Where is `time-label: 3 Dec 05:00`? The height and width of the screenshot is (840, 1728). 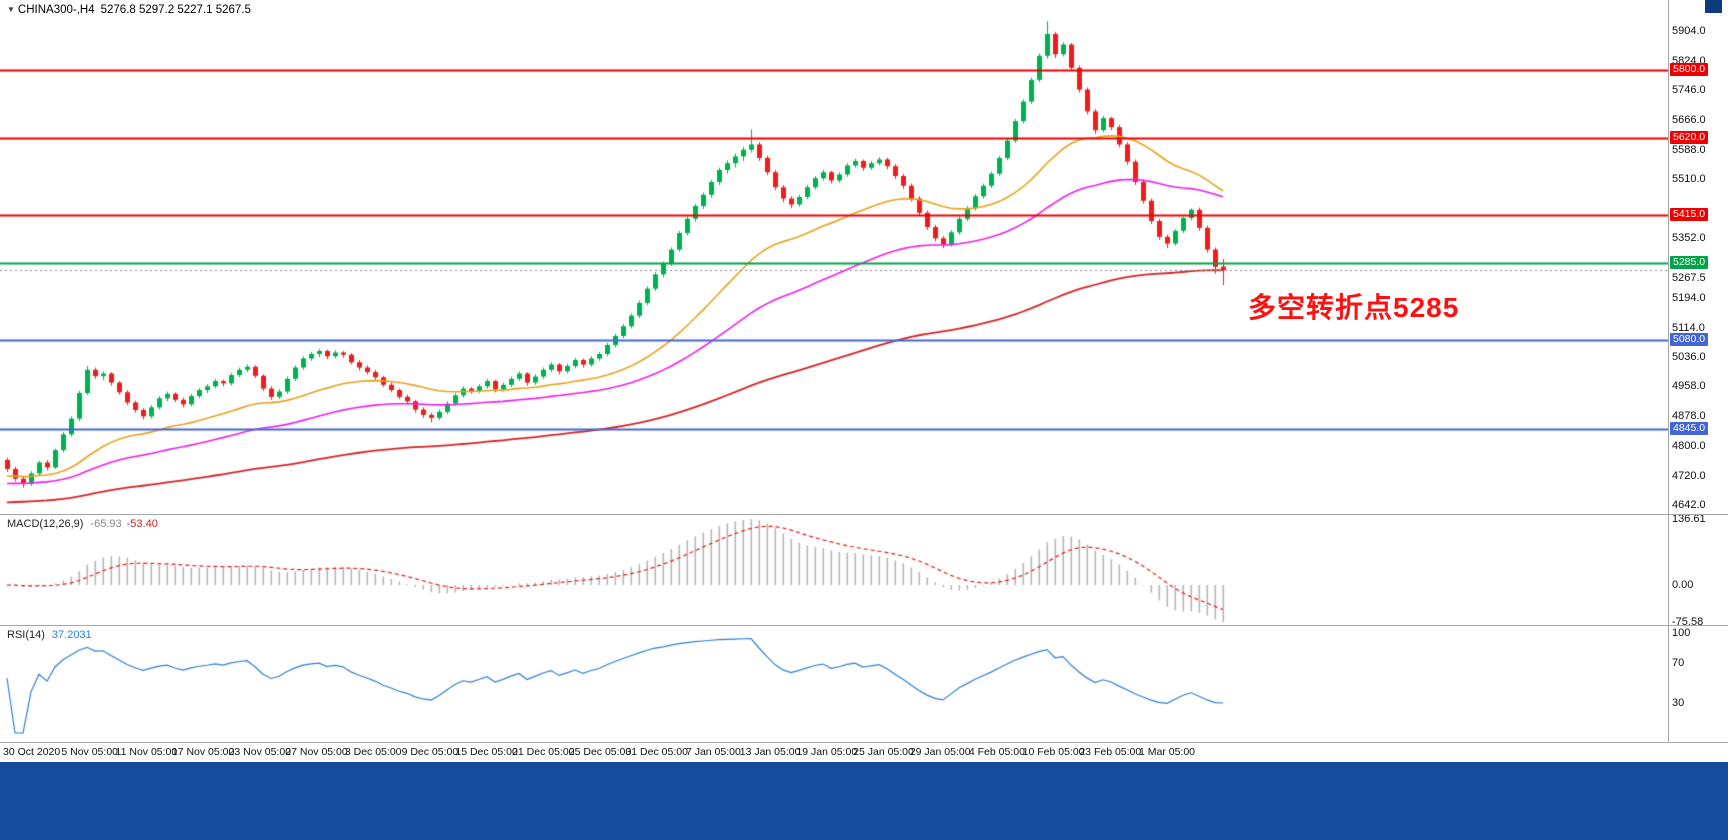 time-label: 3 Dec 05:00 is located at coordinates (373, 752).